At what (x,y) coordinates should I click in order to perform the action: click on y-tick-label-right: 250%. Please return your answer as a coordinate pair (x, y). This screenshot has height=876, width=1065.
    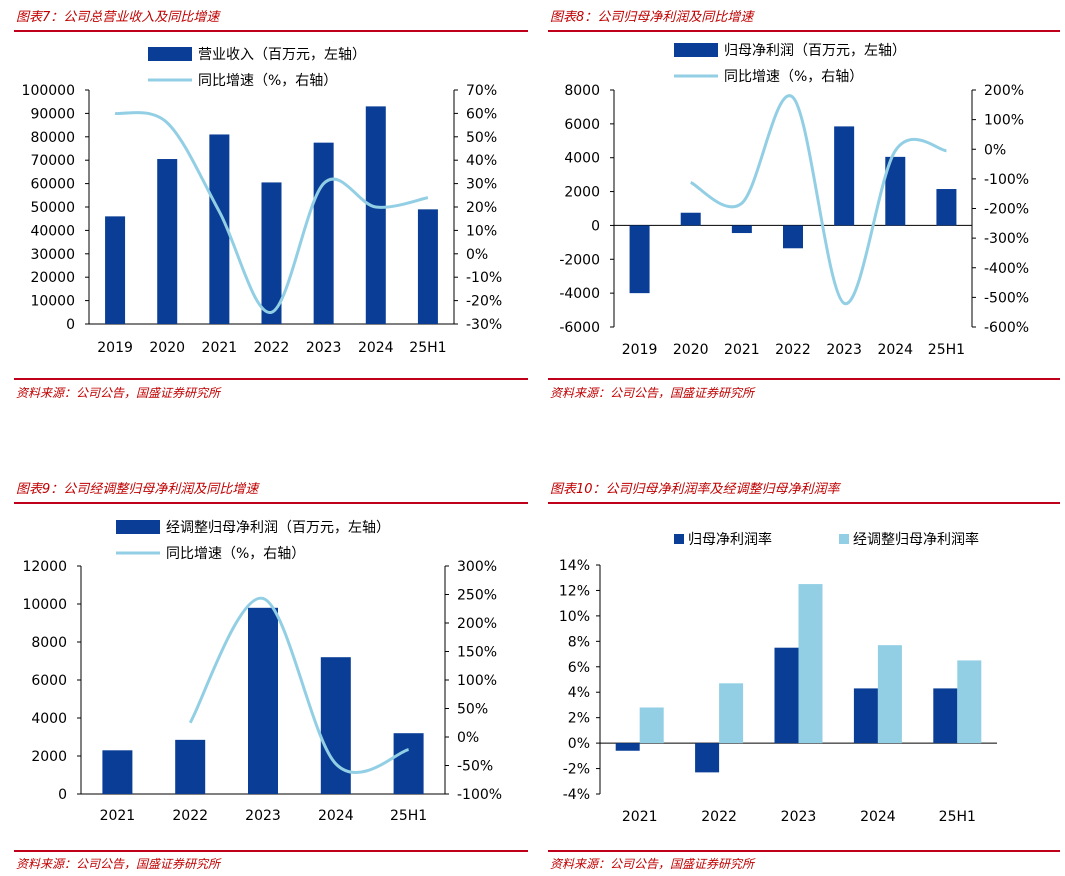
    Looking at the image, I should click on (477, 596).